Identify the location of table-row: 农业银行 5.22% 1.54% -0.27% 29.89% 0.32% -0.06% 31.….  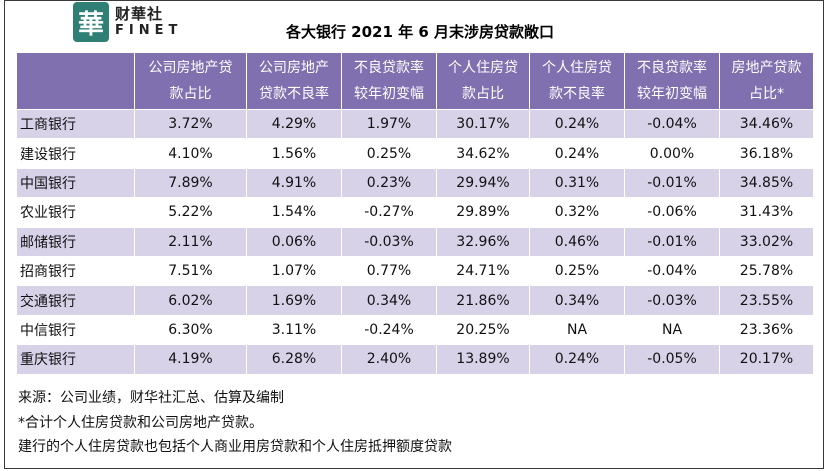
(415, 212).